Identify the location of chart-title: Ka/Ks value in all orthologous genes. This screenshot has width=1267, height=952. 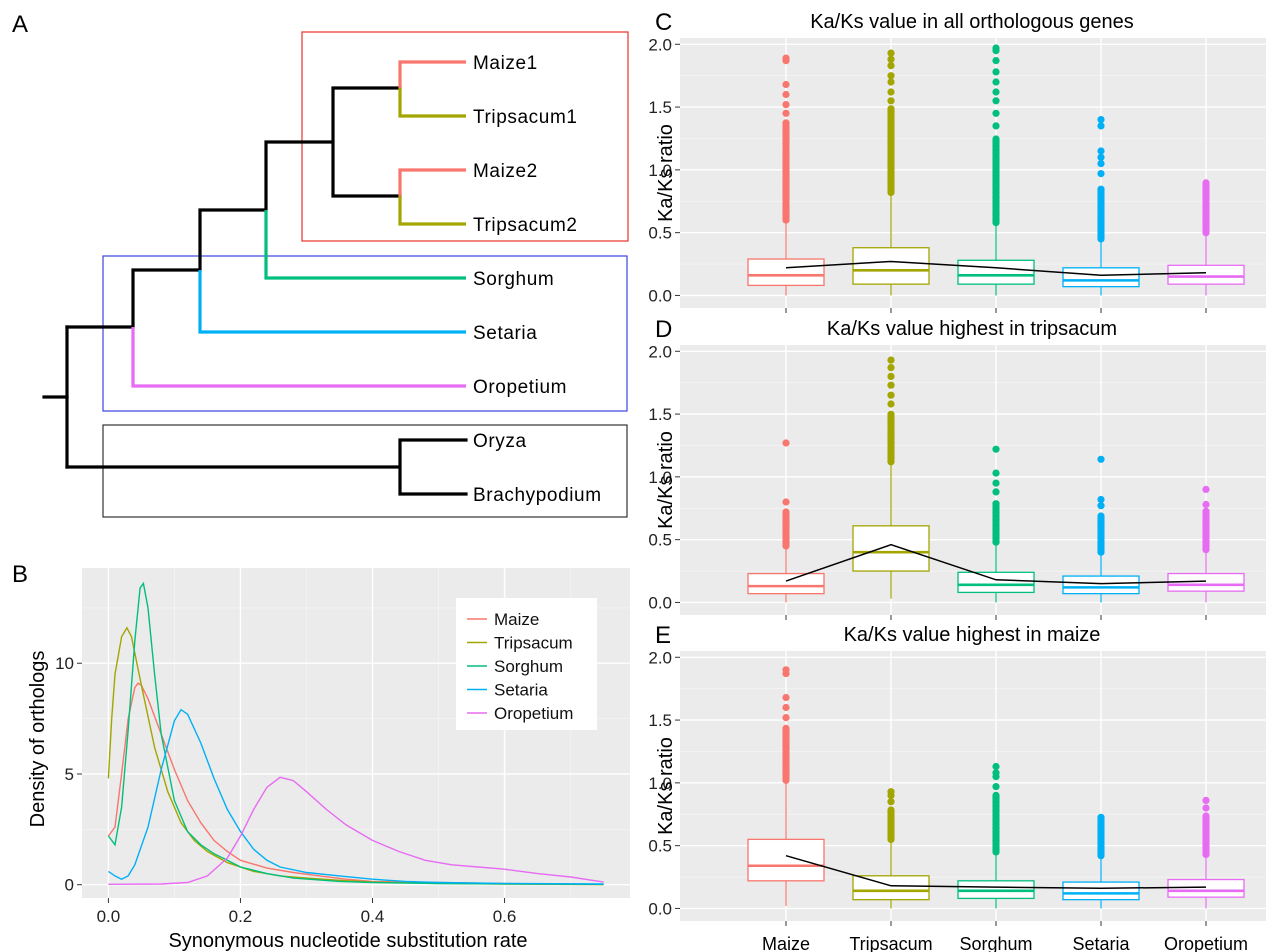
(972, 22).